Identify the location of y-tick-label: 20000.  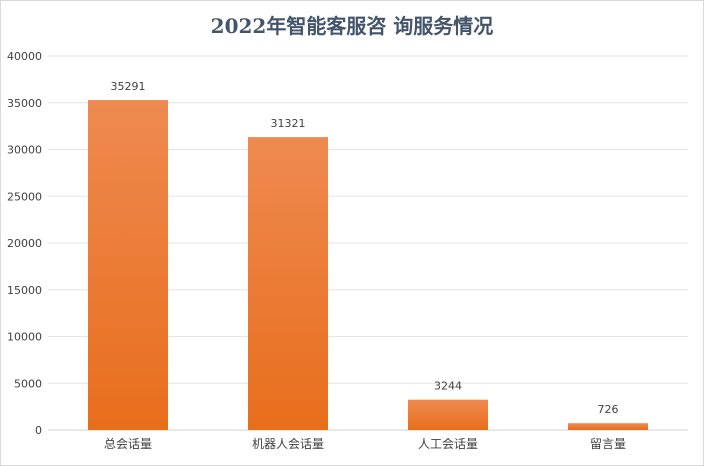
(24, 243).